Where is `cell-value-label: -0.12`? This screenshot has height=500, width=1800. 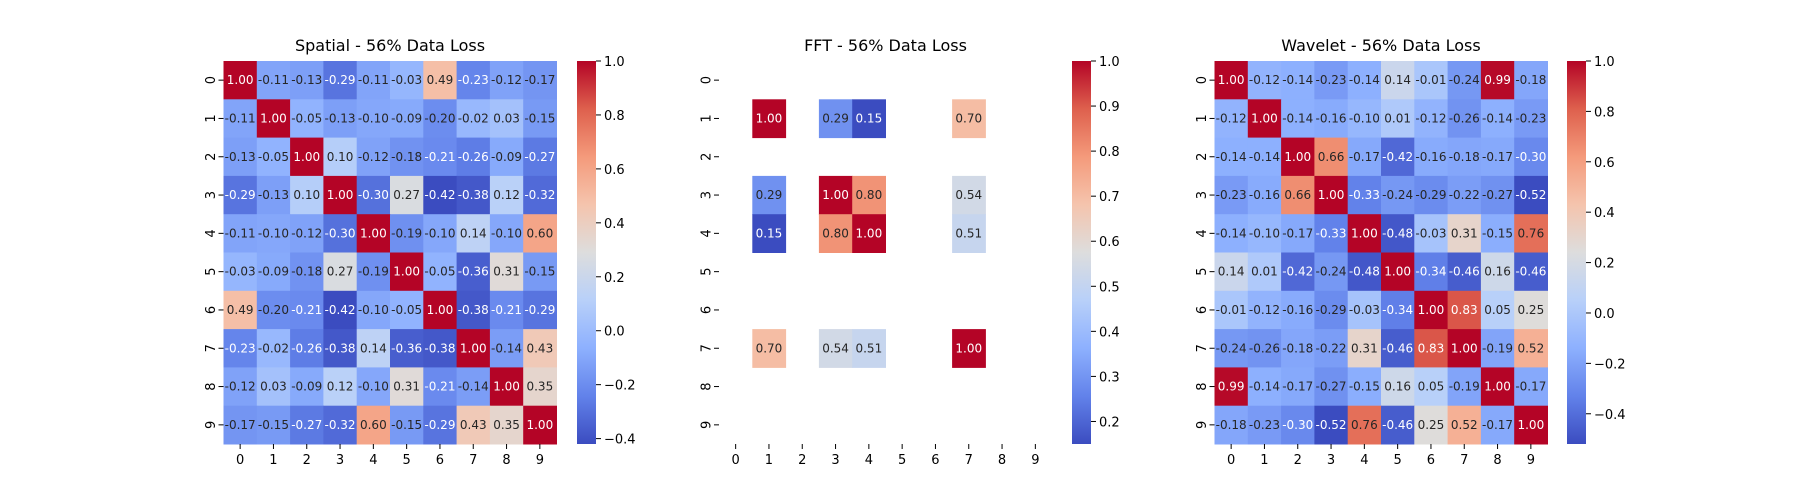 cell-value-label: -0.12 is located at coordinates (1430, 118).